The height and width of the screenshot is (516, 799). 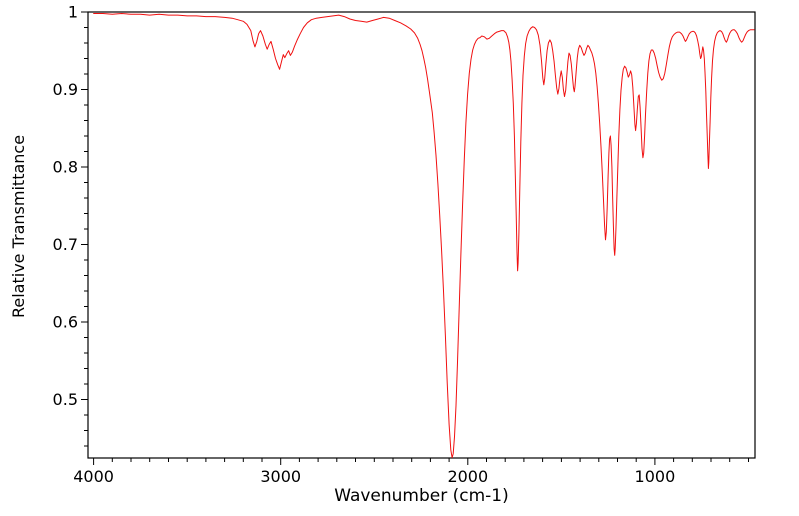 What do you see at coordinates (73, 12) in the screenshot?
I see `svg-text: 1` at bounding box center [73, 12].